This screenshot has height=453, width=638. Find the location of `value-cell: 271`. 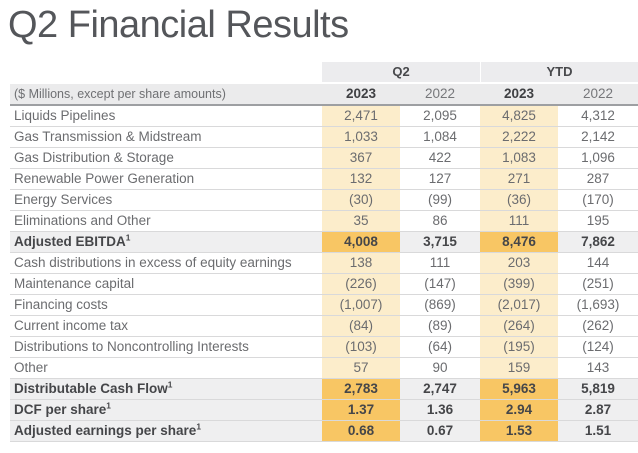

value-cell: 271 is located at coordinates (519, 179).